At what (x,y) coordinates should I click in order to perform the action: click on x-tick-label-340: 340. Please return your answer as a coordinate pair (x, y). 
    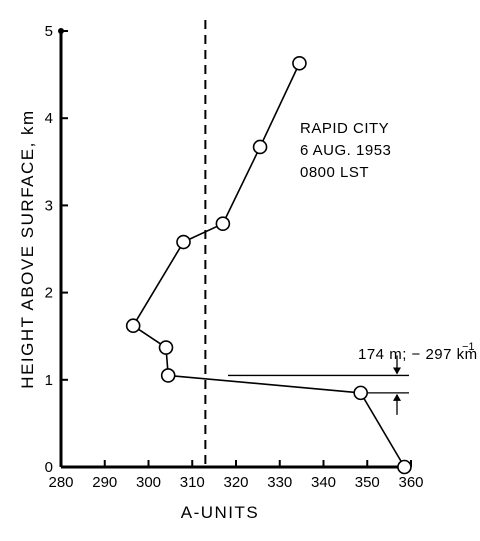
    Looking at the image, I should click on (323, 482).